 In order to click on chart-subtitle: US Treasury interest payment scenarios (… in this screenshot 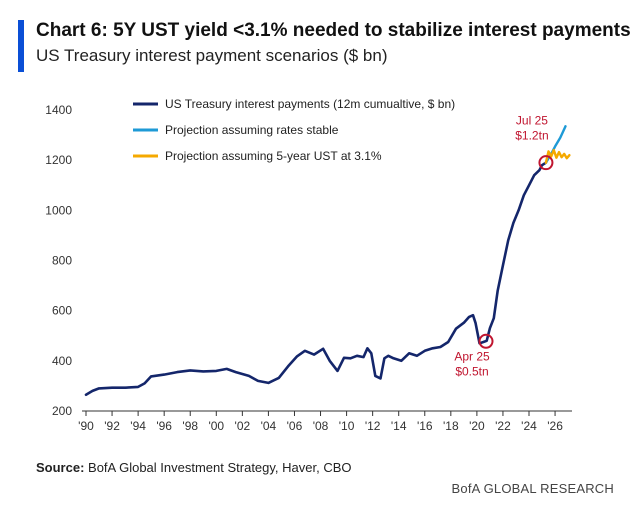, I will do `click(212, 55)`.